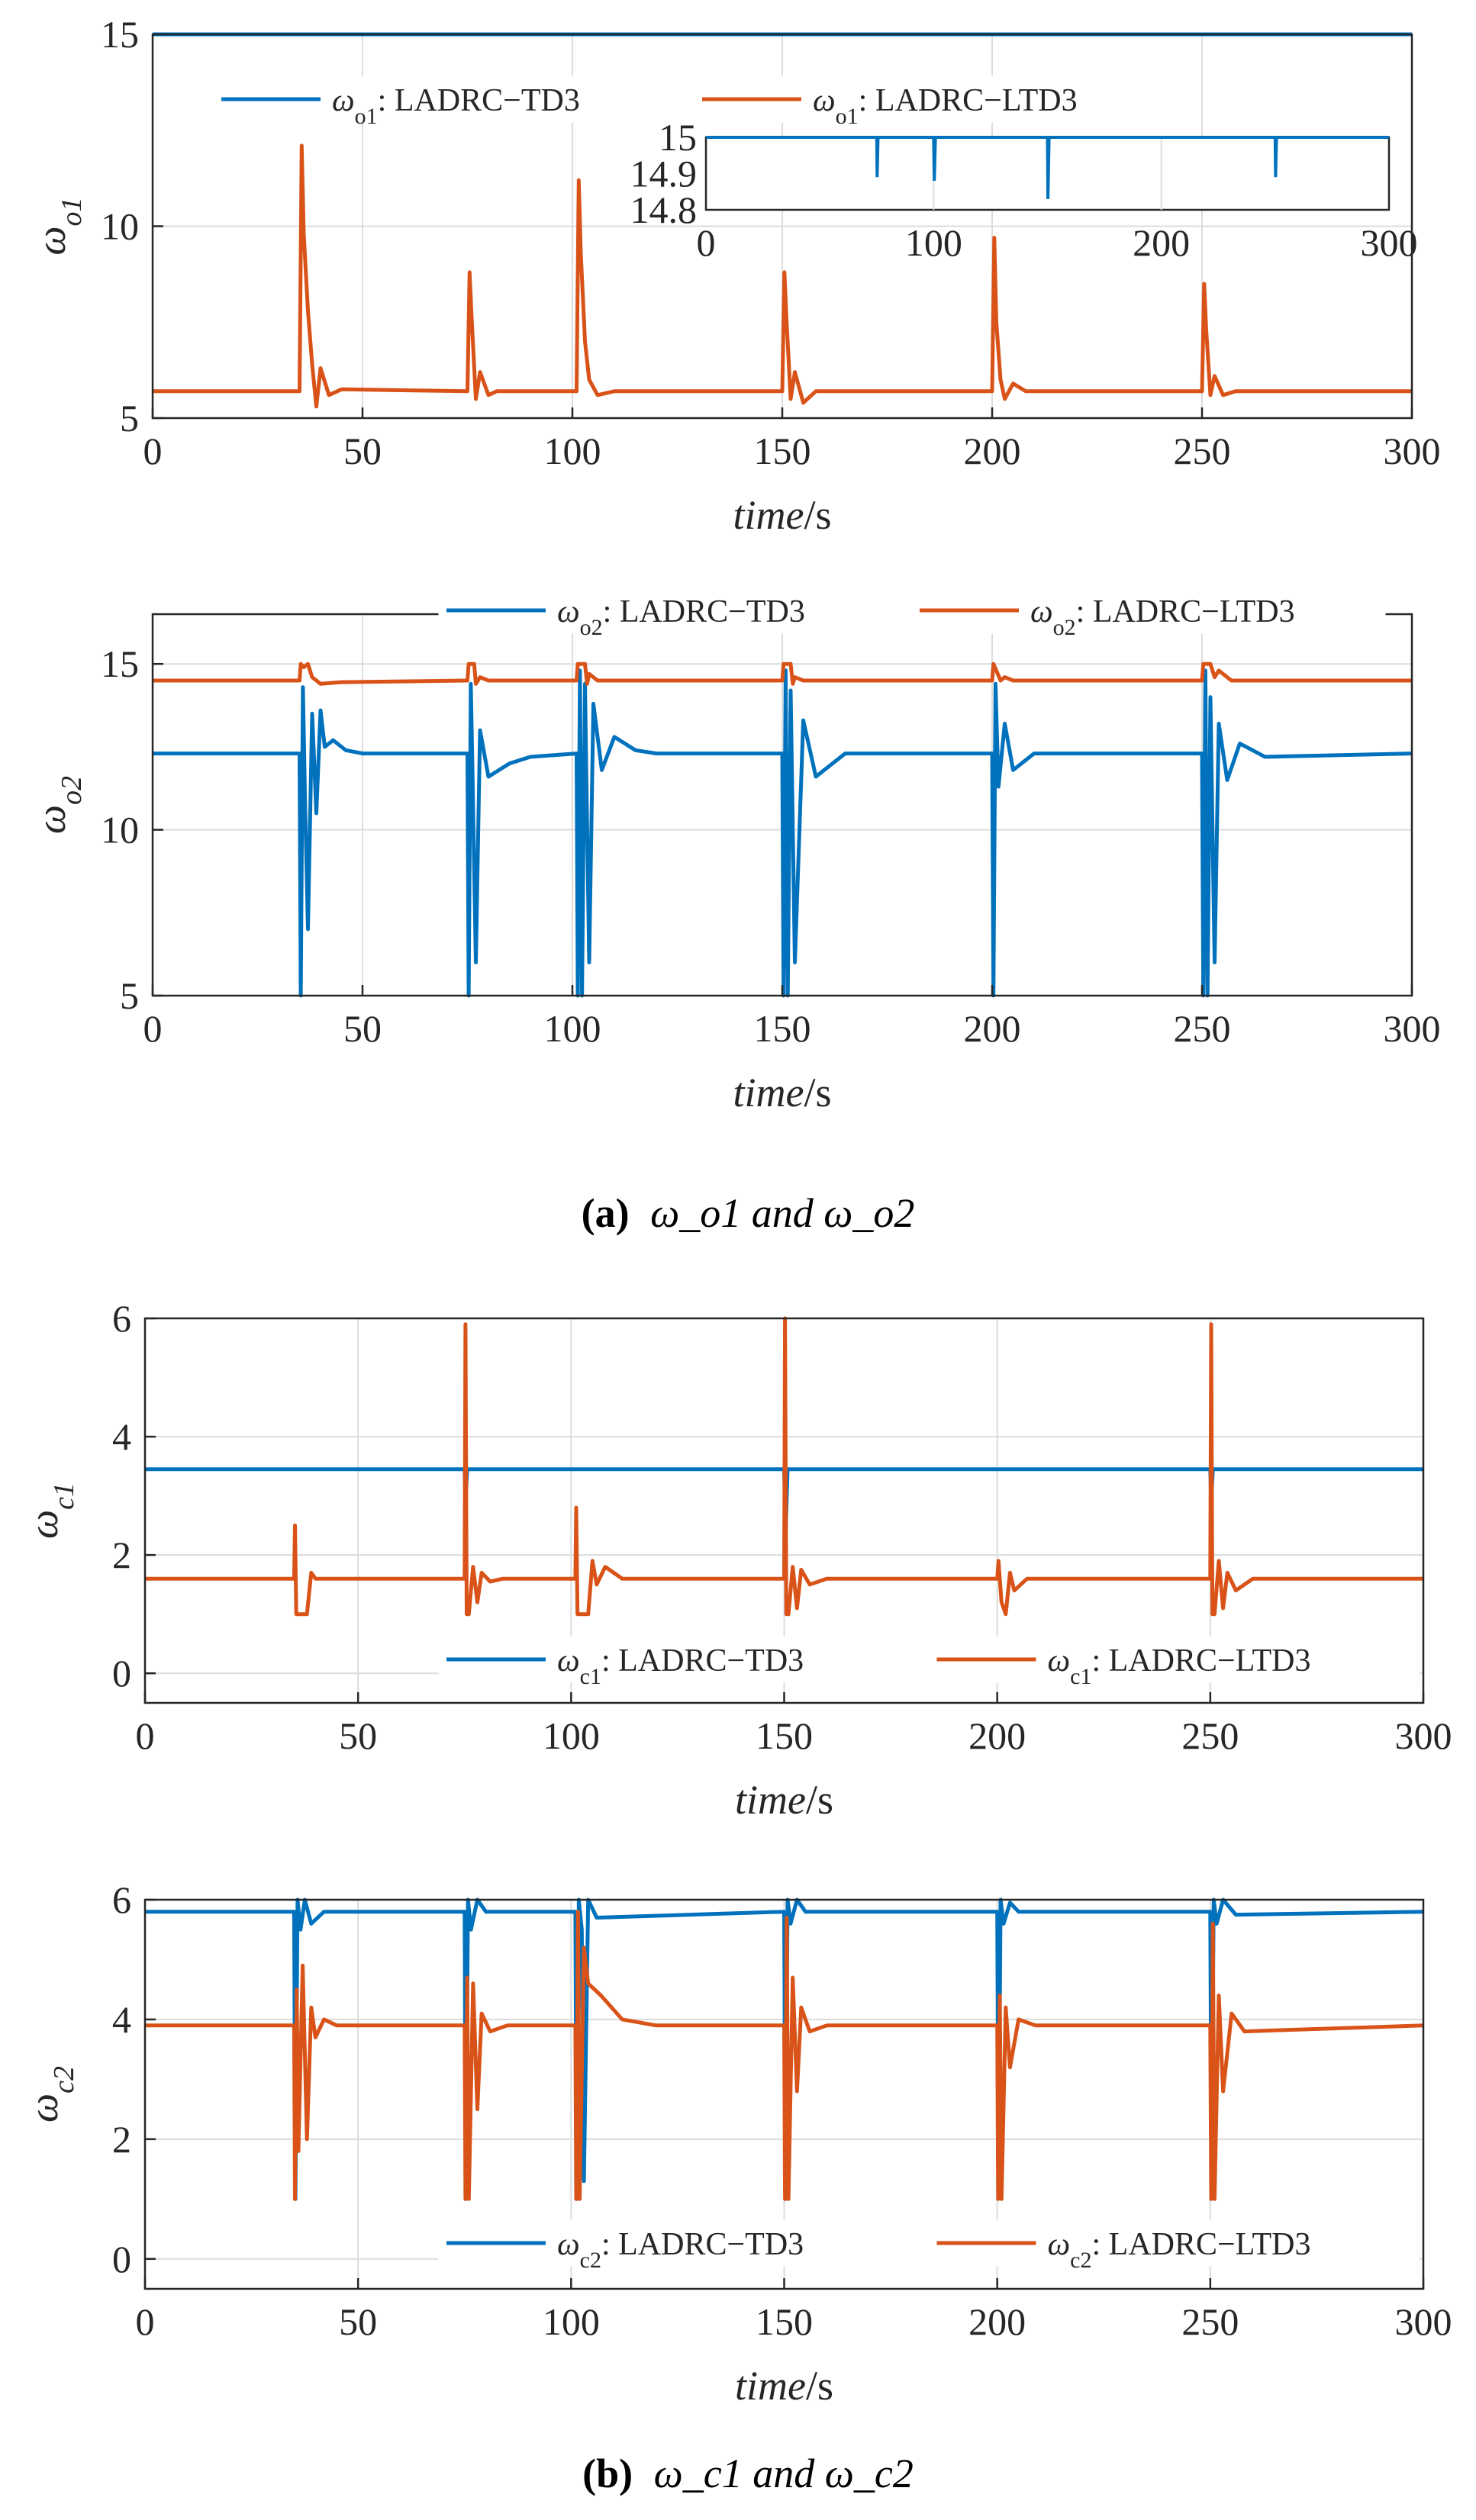  Describe the element at coordinates (1162, 617) in the screenshot. I see `legend-label-2: ωo2: LADRC−LTD3` at that location.